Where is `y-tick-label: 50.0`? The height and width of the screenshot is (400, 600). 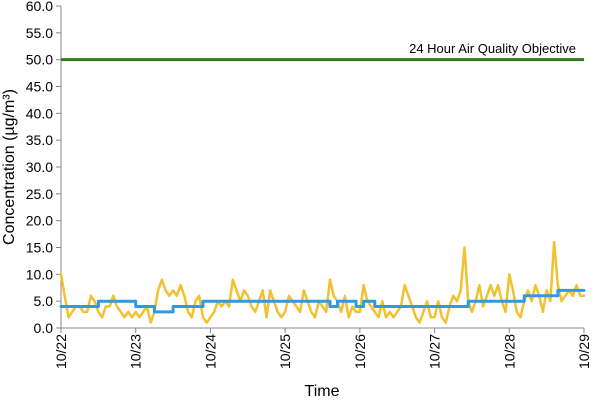 y-tick-label: 50.0 is located at coordinates (39, 60).